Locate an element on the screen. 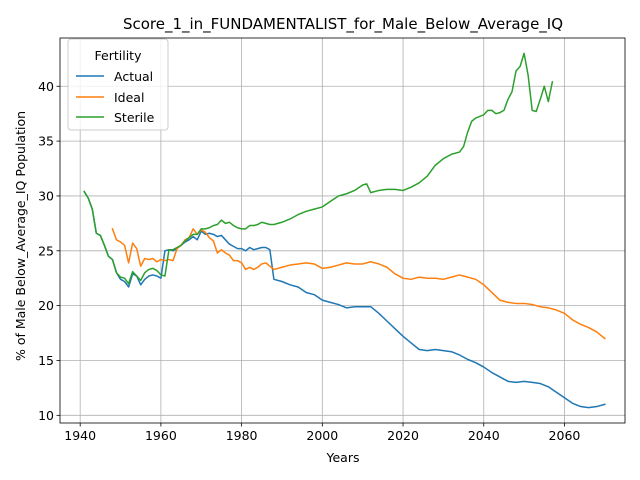  x-tick-label: 1960 is located at coordinates (161, 435).